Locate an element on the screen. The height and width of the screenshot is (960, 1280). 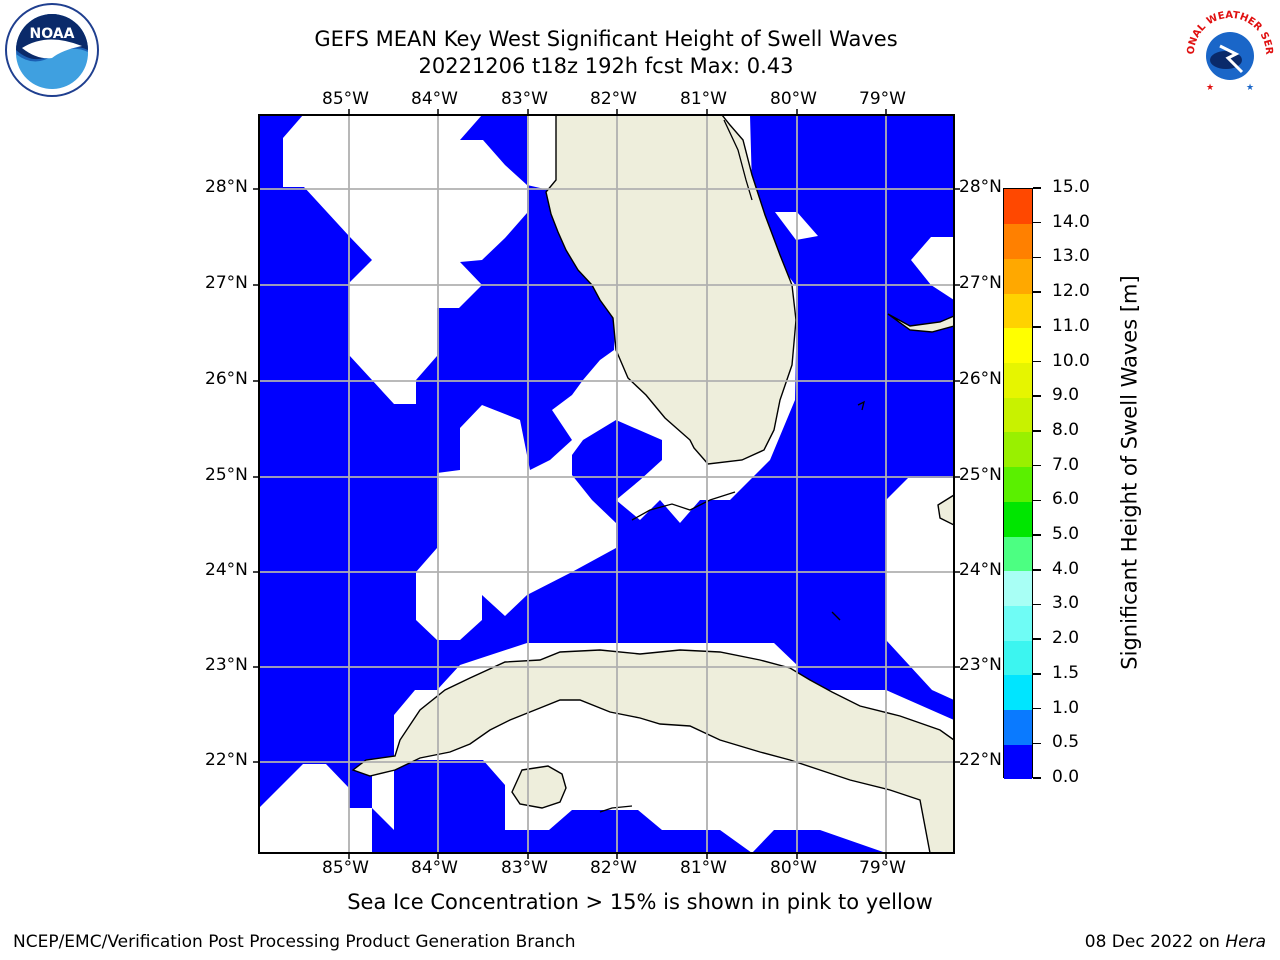
lat-tick-right: 23°N is located at coordinates (980, 665).